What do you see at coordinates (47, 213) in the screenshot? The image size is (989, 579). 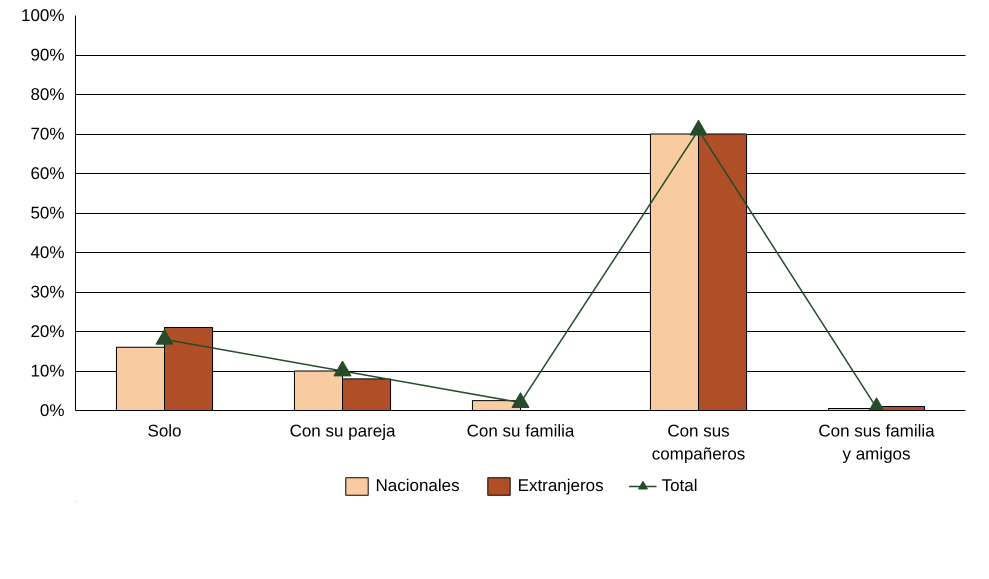 I see `y-tick-label: 50%` at bounding box center [47, 213].